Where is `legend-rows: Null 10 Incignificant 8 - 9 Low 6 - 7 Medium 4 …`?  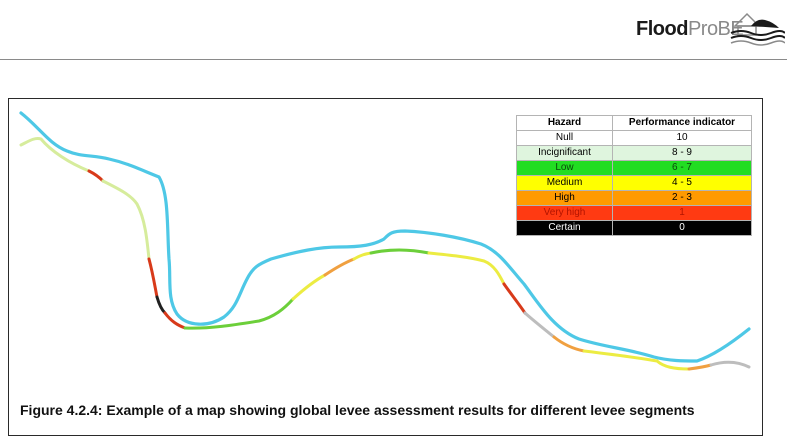 legend-rows: Null 10 Incignificant 8 - 9 Low 6 - 7 Medium 4 … is located at coordinates (634, 183).